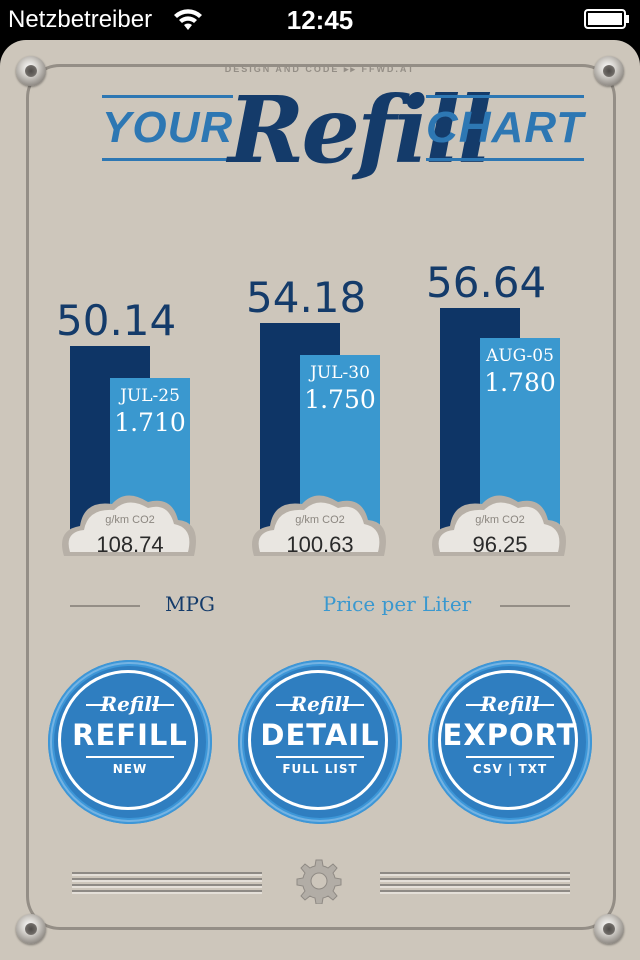  What do you see at coordinates (306, 297) in the screenshot?
I see `mpg-value: 54.18` at bounding box center [306, 297].